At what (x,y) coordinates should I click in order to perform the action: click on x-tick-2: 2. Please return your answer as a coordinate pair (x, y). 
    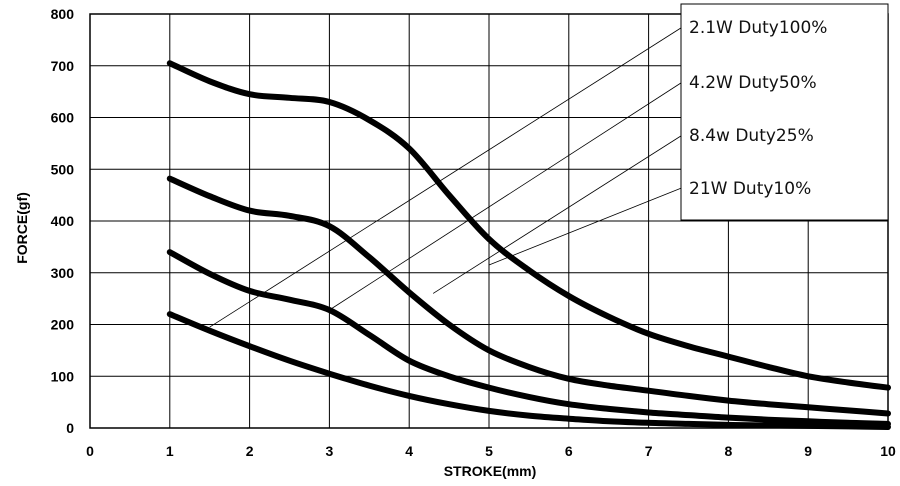
    Looking at the image, I should click on (250, 451).